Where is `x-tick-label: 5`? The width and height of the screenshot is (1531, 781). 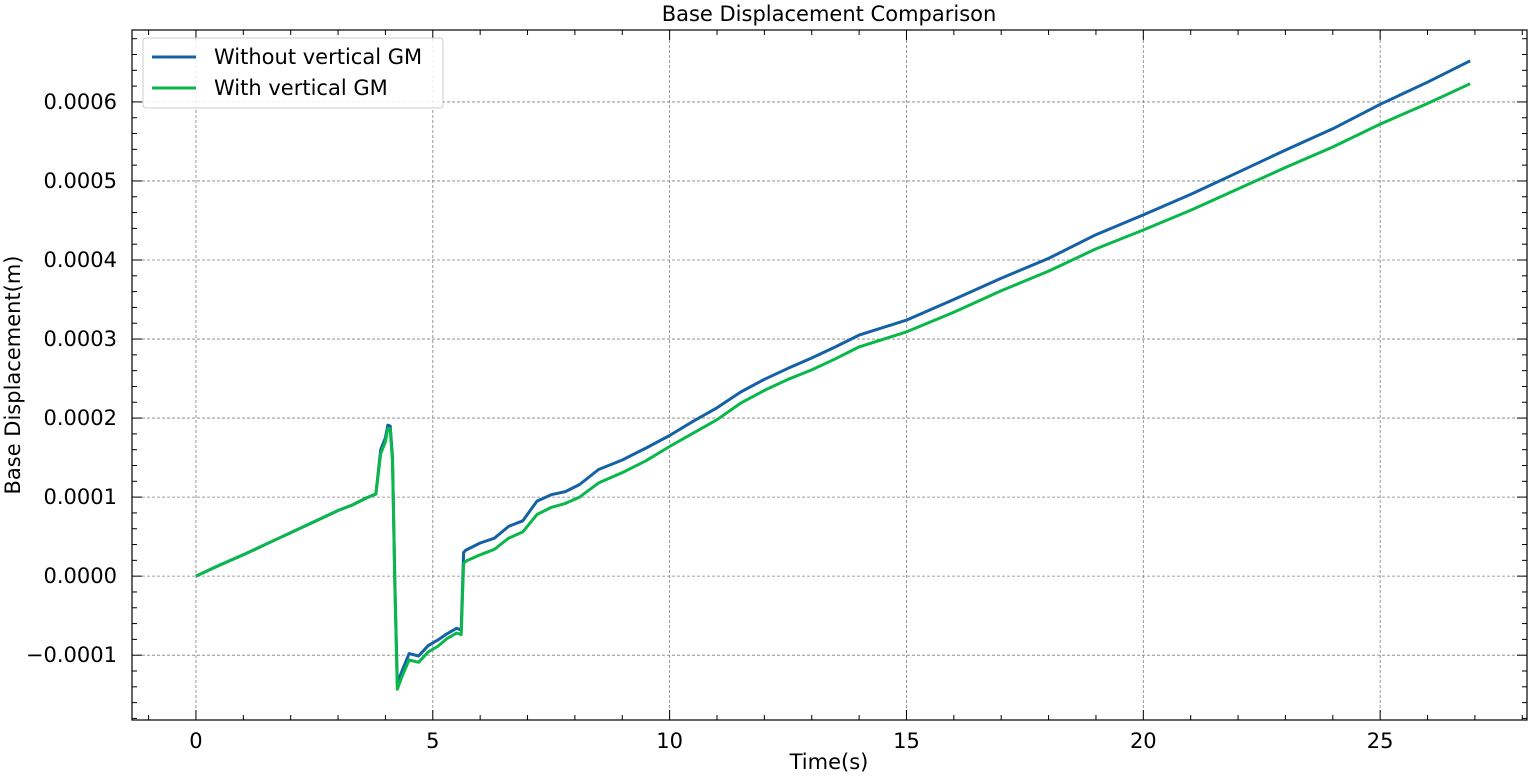 x-tick-label: 5 is located at coordinates (432, 741).